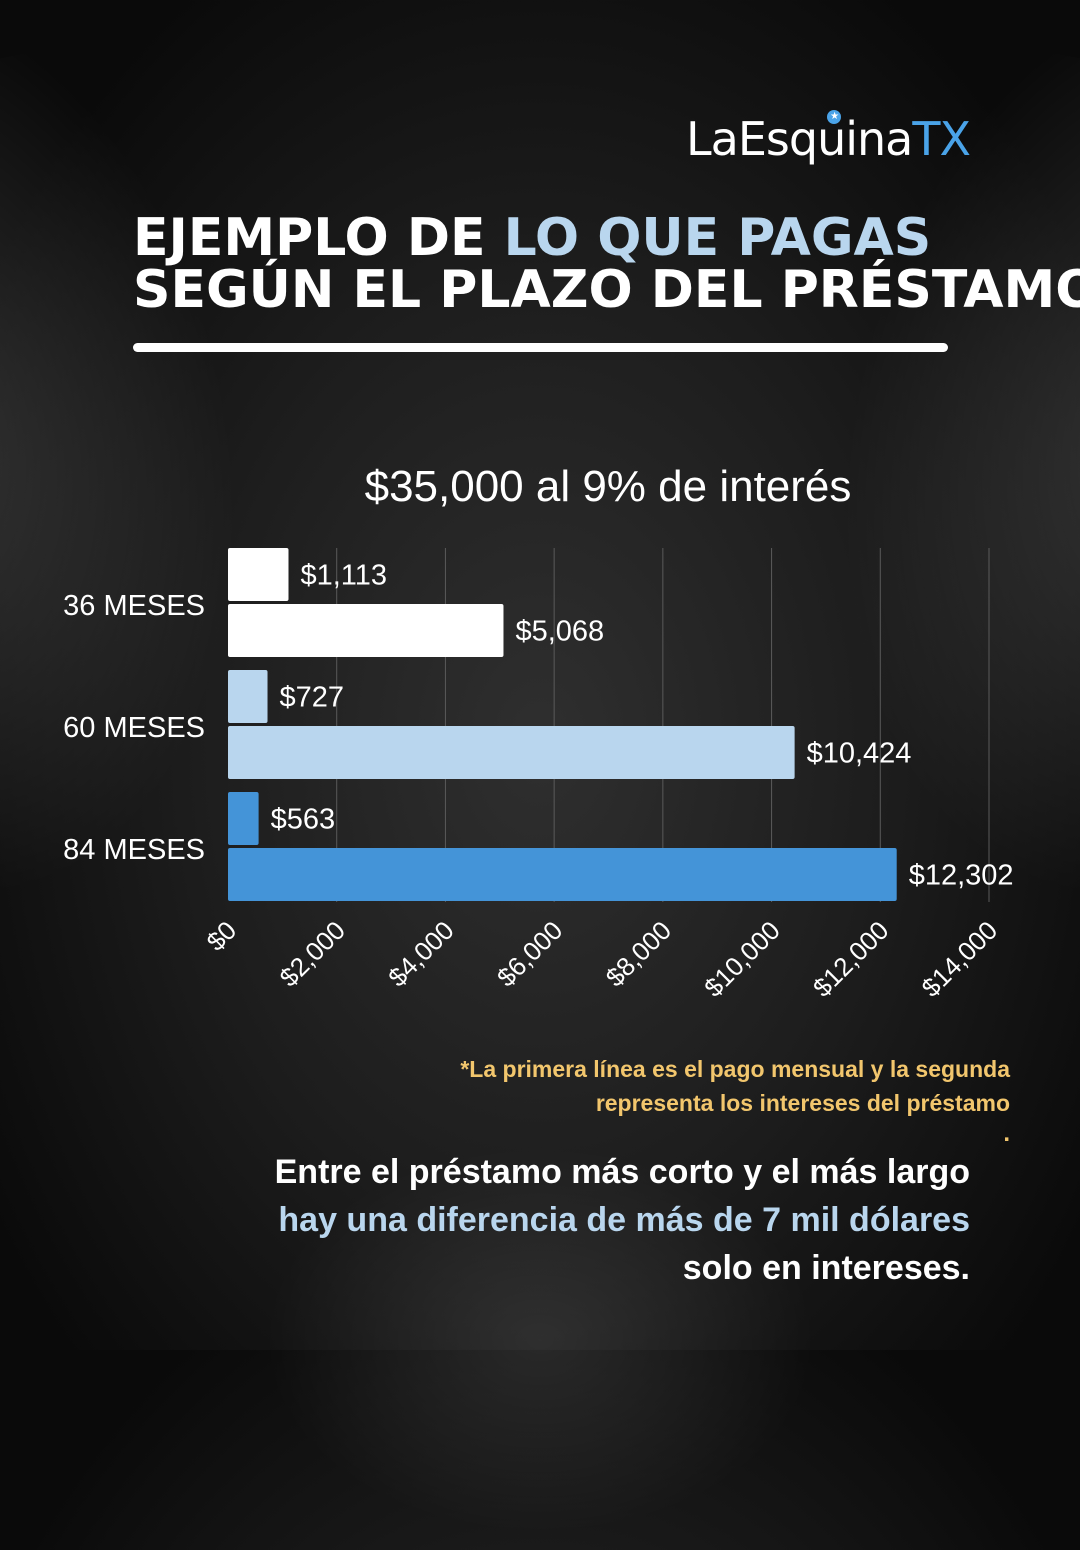 The height and width of the screenshot is (1550, 1080). What do you see at coordinates (834, 117) in the screenshot?
I see `star-icon: ★` at bounding box center [834, 117].